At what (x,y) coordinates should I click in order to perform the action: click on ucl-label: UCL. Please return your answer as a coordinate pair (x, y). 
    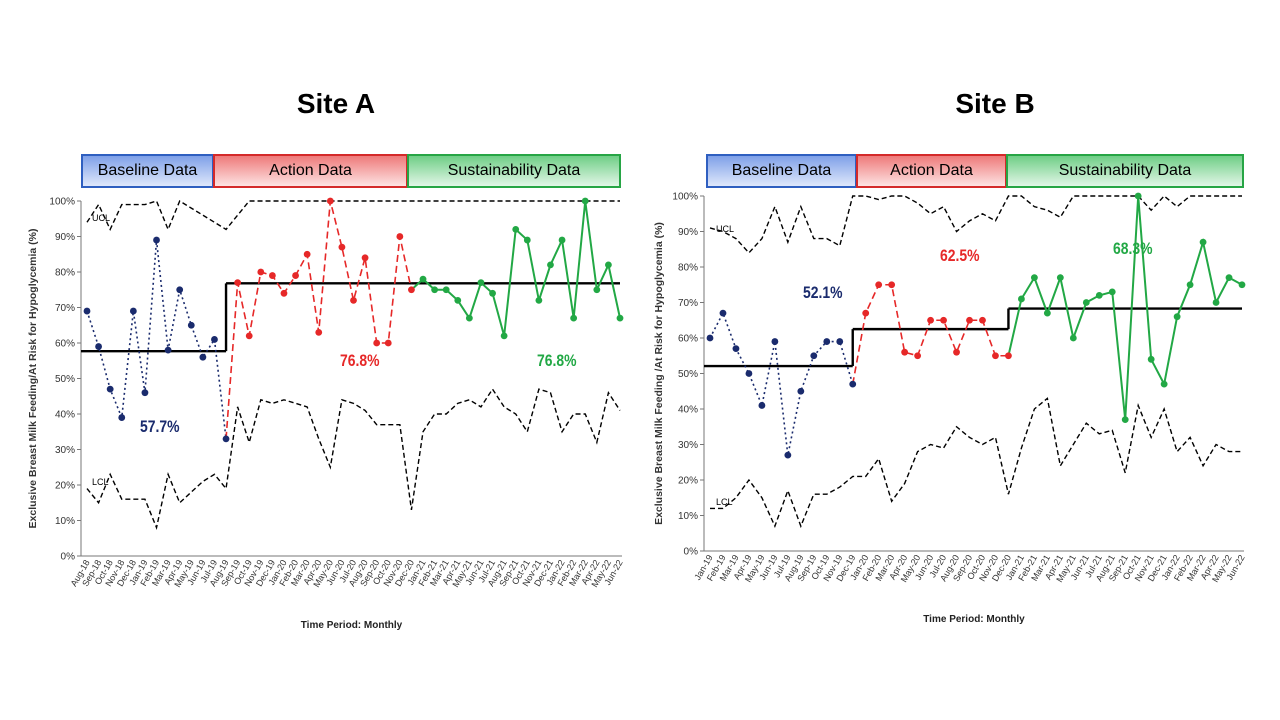
    Looking at the image, I should click on (101, 218).